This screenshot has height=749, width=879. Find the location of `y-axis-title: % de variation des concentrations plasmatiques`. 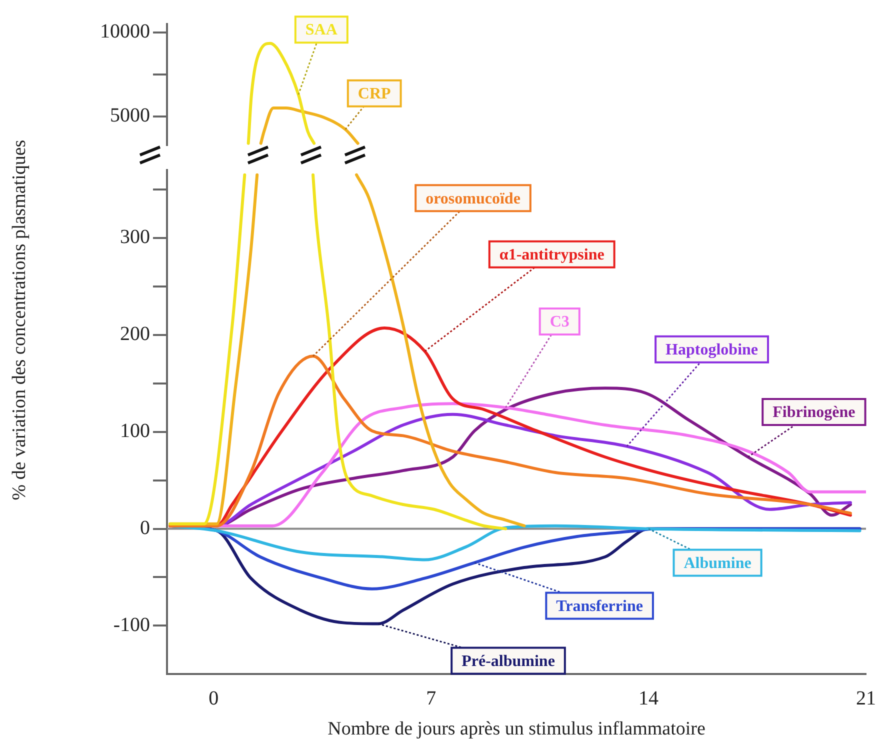

y-axis-title: % de variation des concentrations plasmatiques is located at coordinates (20, 320).